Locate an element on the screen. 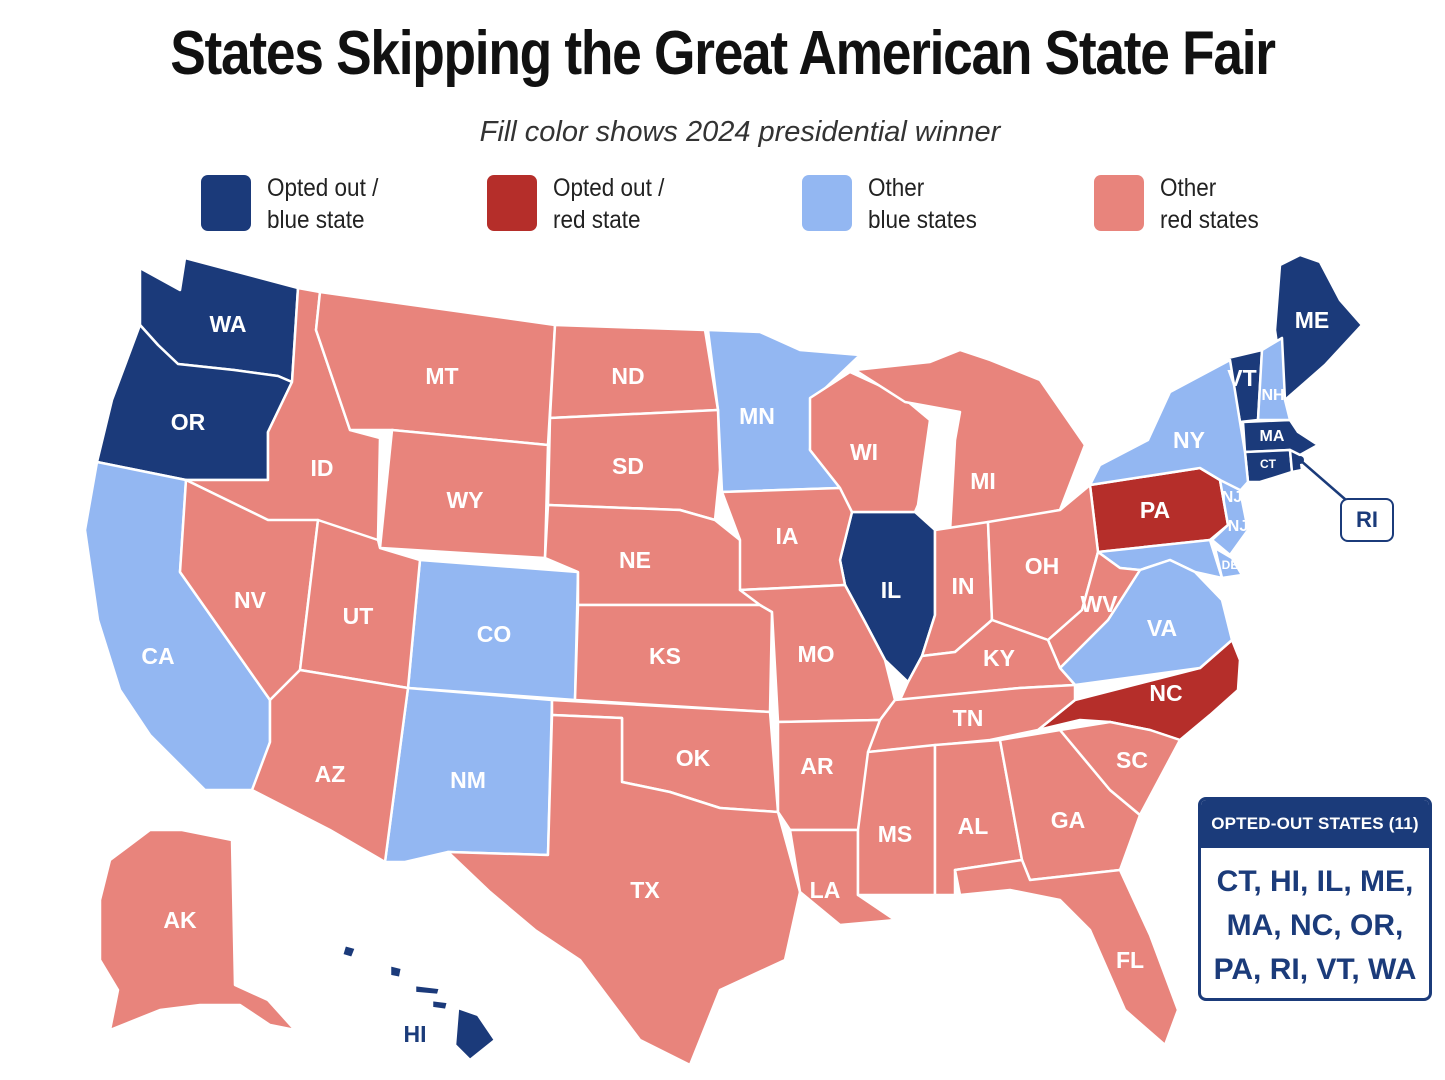 This screenshot has height=1080, width=1445. state-tx is located at coordinates (624, 890).